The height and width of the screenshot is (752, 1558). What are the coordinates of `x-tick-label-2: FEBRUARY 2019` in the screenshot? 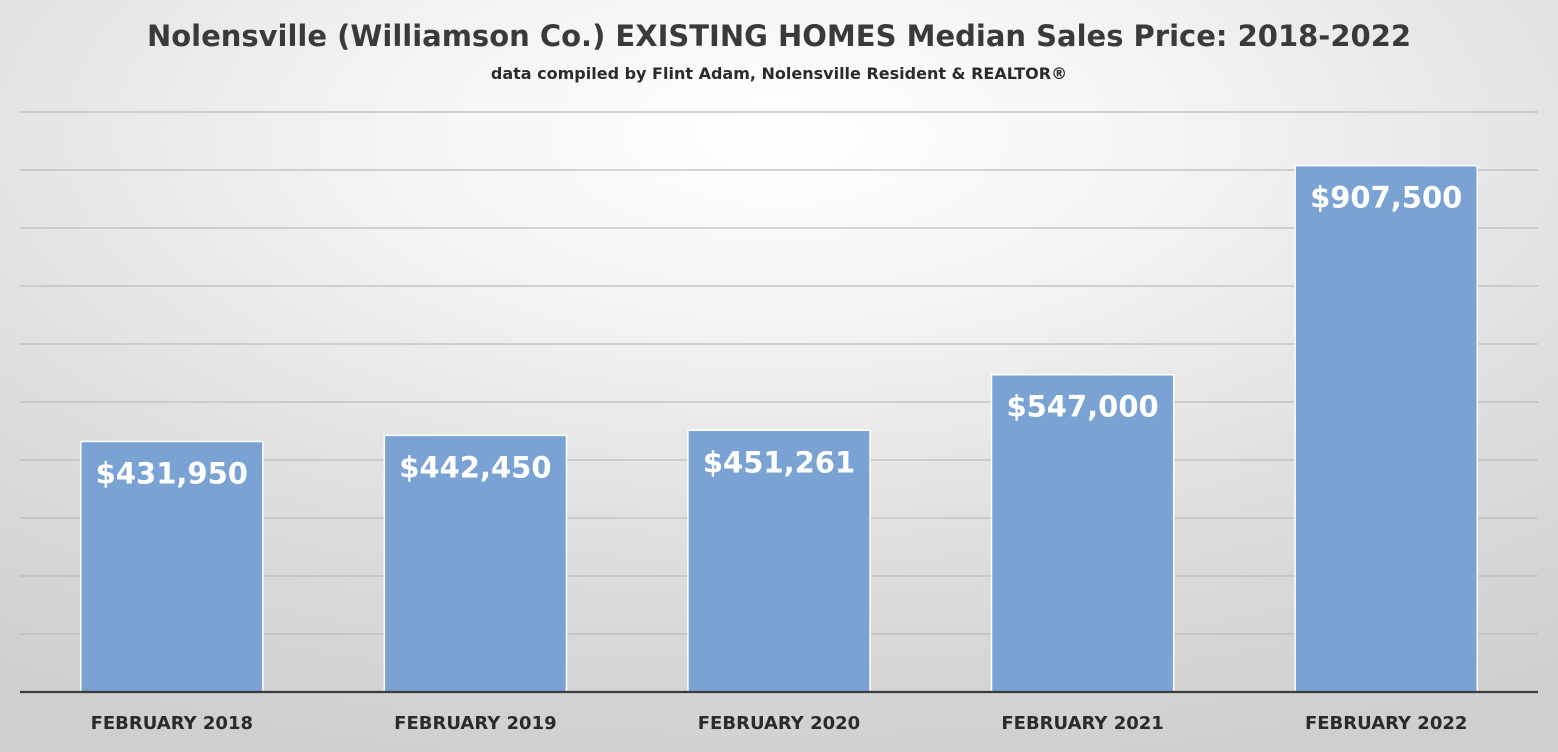 It's located at (475, 723).